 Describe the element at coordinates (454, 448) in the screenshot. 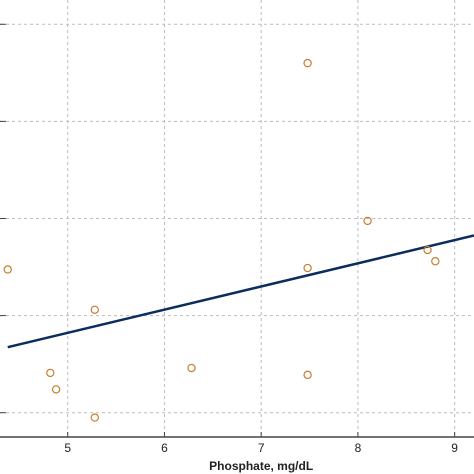

I see `x-tick-label: 9` at that location.